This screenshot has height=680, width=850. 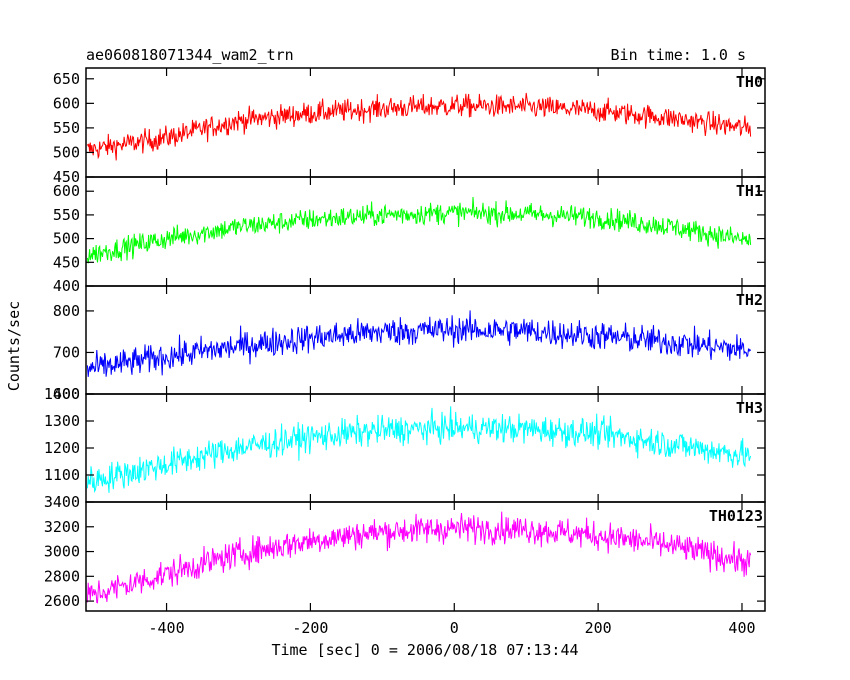 What do you see at coordinates (66, 286) in the screenshot?
I see `y-tick-label: 400` at bounding box center [66, 286].